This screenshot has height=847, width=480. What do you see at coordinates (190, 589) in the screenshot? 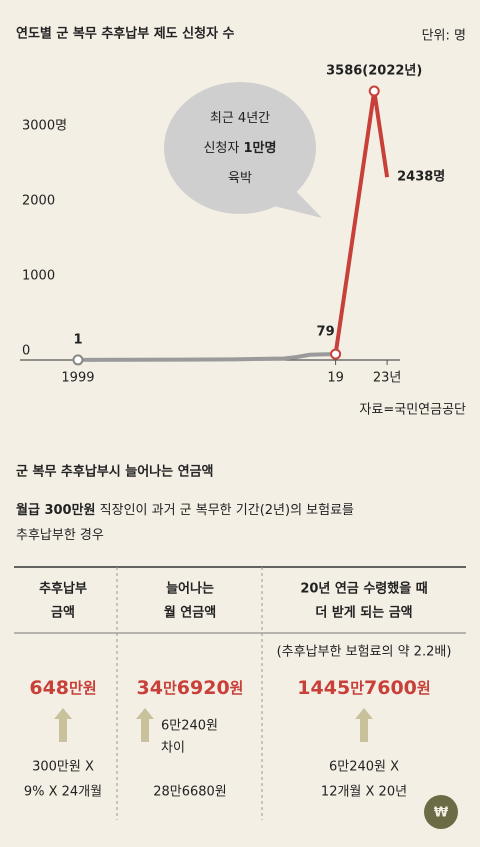
I see `column-header: 늘어나는` at bounding box center [190, 589].